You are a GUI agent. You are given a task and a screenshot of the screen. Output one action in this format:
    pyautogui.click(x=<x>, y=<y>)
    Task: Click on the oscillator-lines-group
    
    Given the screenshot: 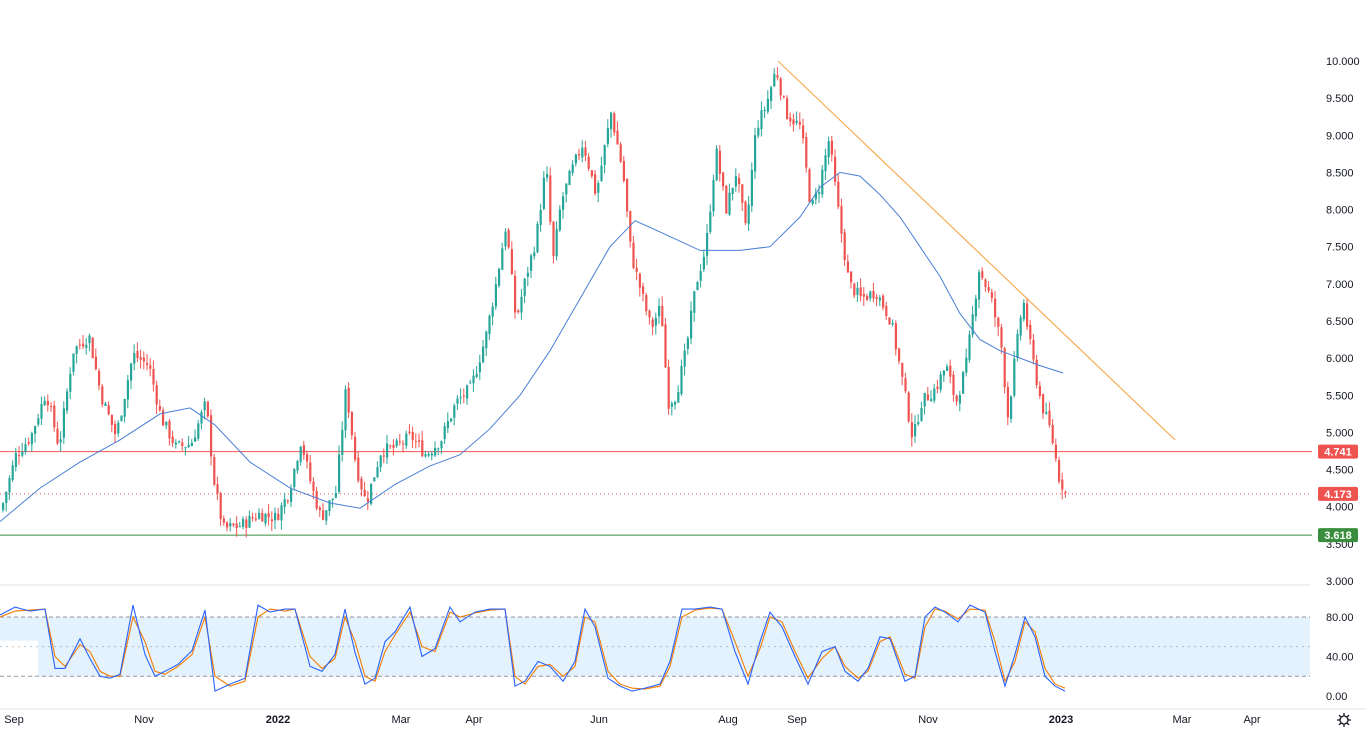 What is the action you would take?
    pyautogui.click(x=533, y=648)
    